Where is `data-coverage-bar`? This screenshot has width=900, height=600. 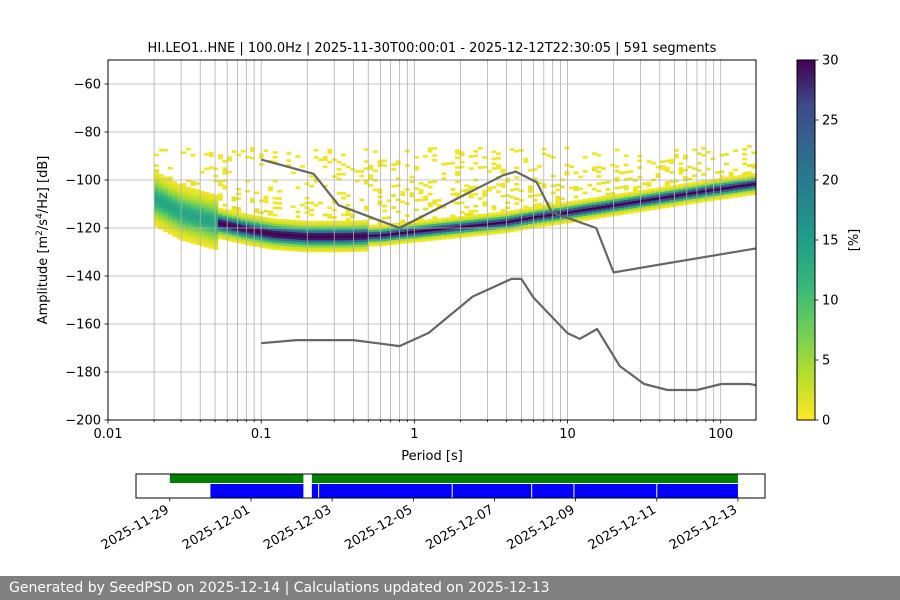 data-coverage-bar is located at coordinates (524, 478).